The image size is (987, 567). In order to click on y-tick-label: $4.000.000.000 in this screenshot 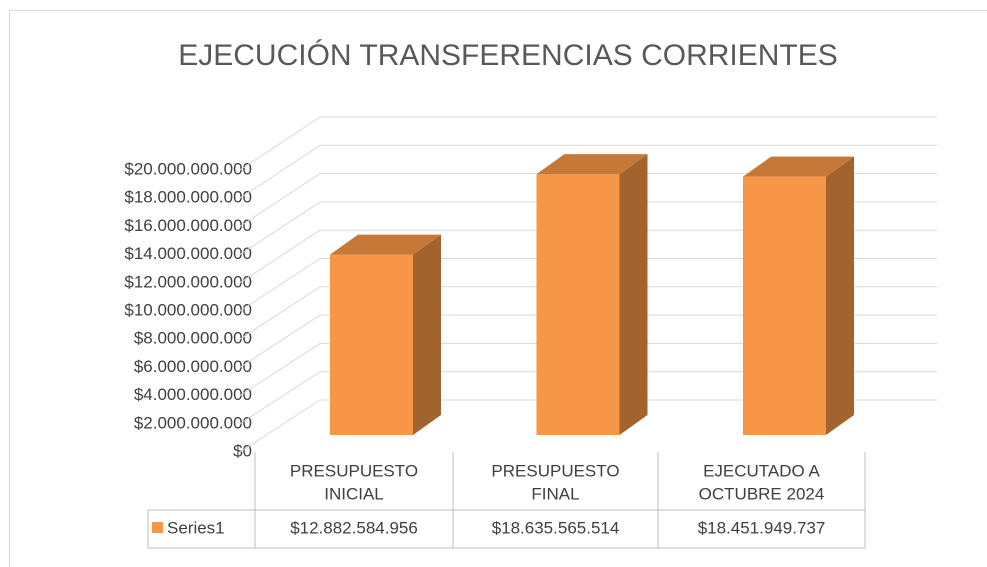, I will do `click(193, 394)`.